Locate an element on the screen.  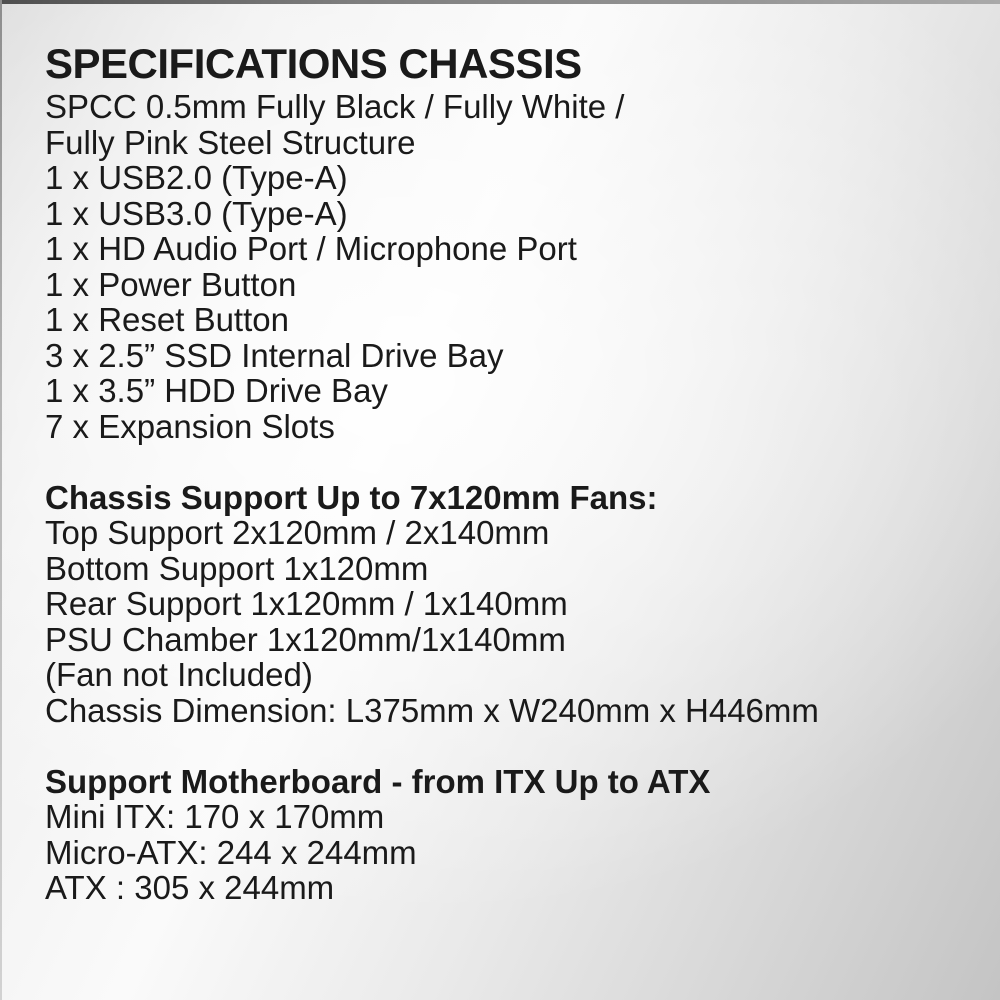
spec-line-usb3: 1 x USB3.0 (Type-A) is located at coordinates (196, 213).